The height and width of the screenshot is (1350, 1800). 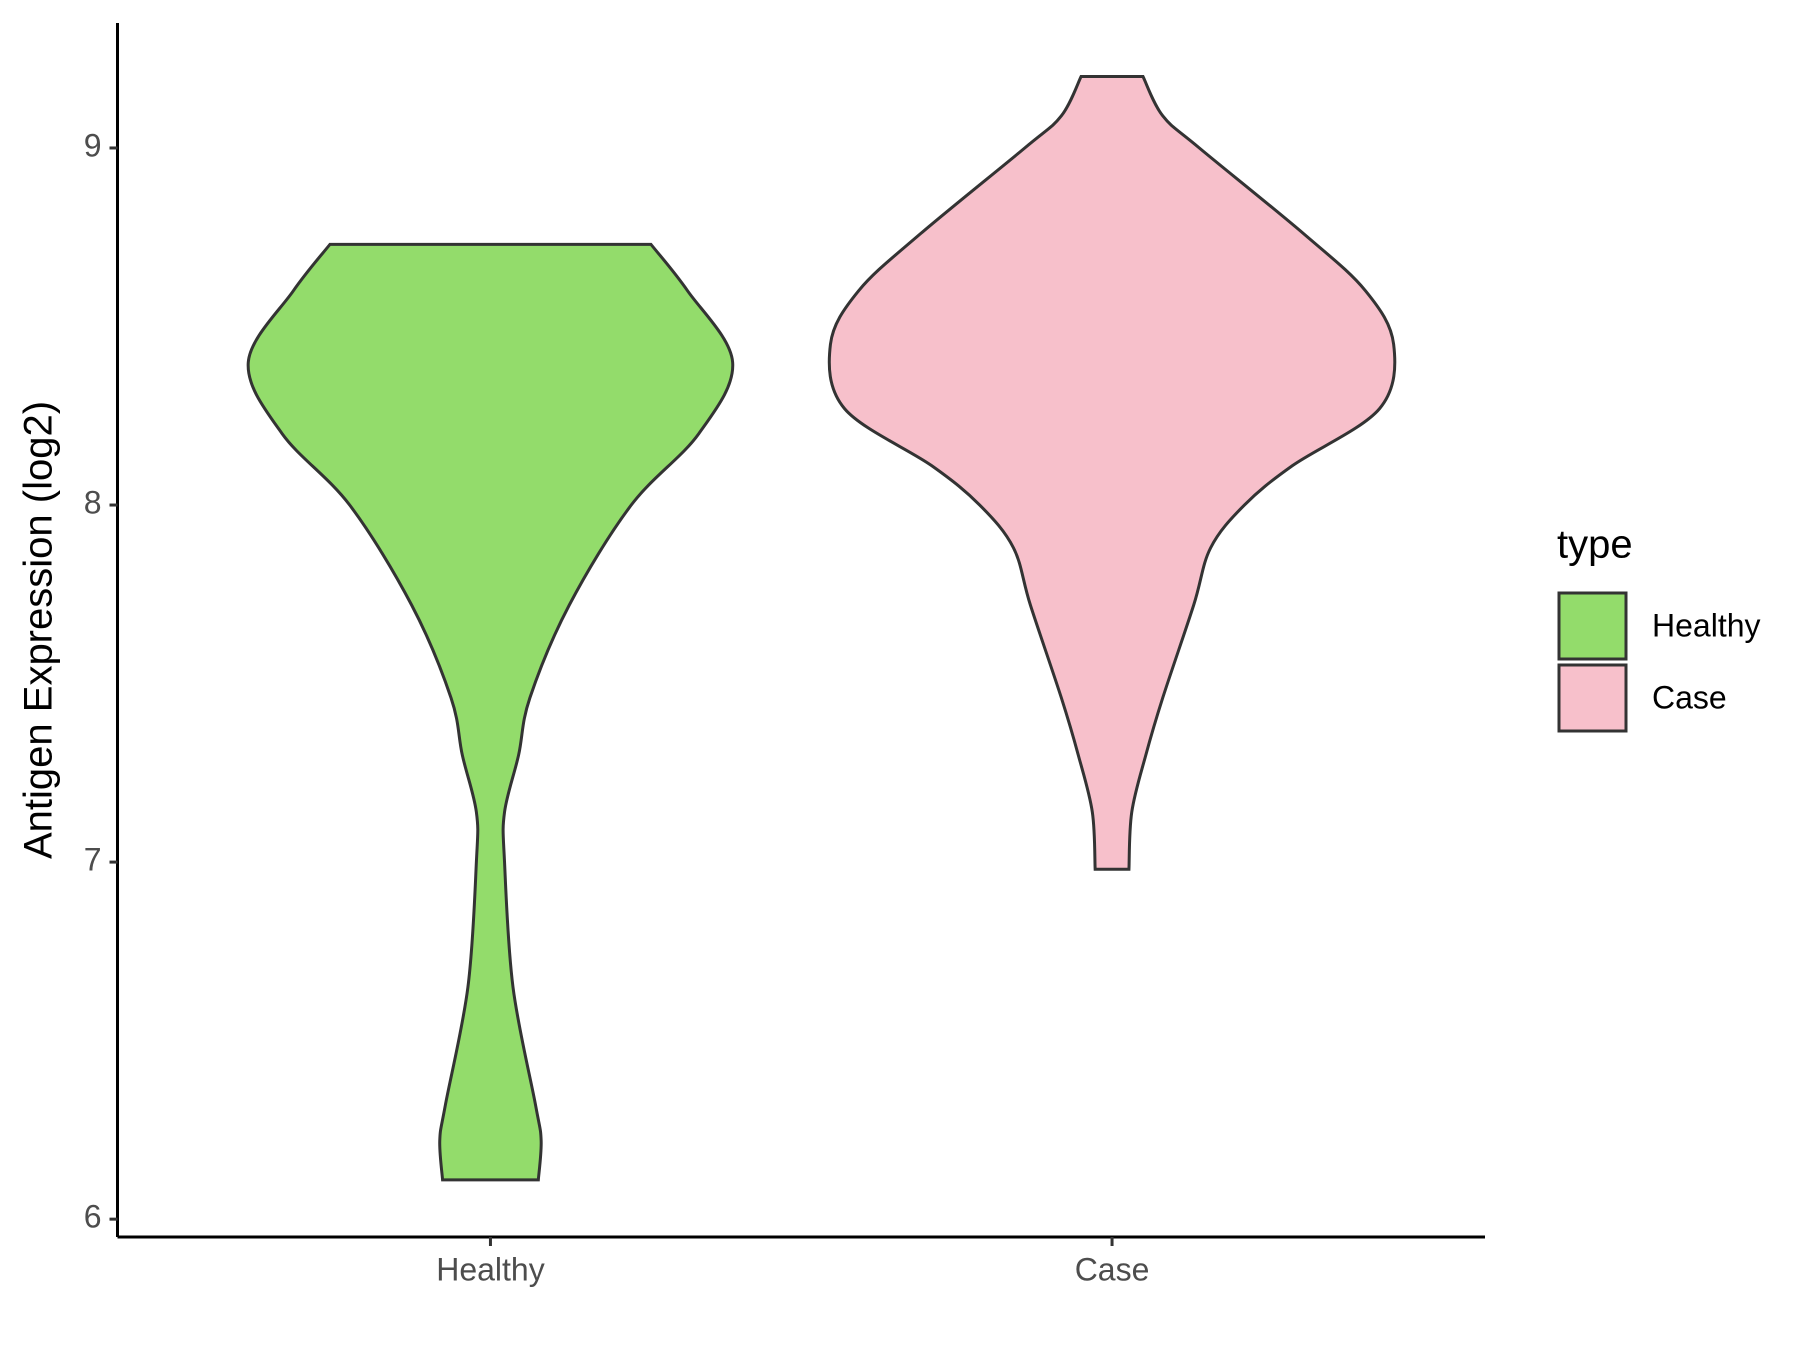 I want to click on y-tick-label: 6, so click(x=93, y=1217).